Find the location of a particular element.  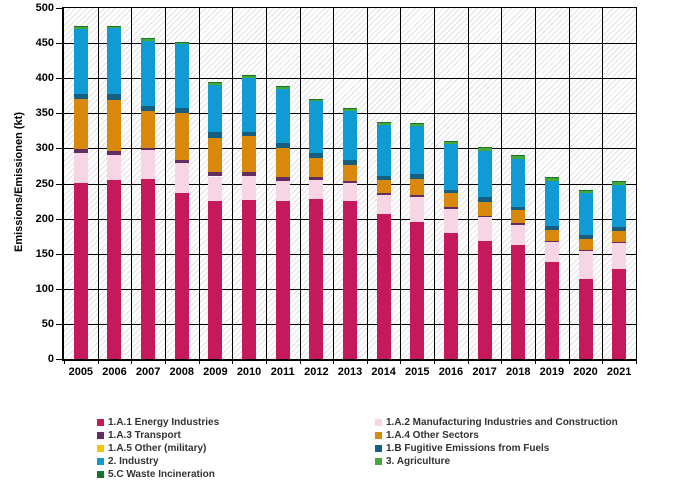

bar-2018 is located at coordinates (518, 183).